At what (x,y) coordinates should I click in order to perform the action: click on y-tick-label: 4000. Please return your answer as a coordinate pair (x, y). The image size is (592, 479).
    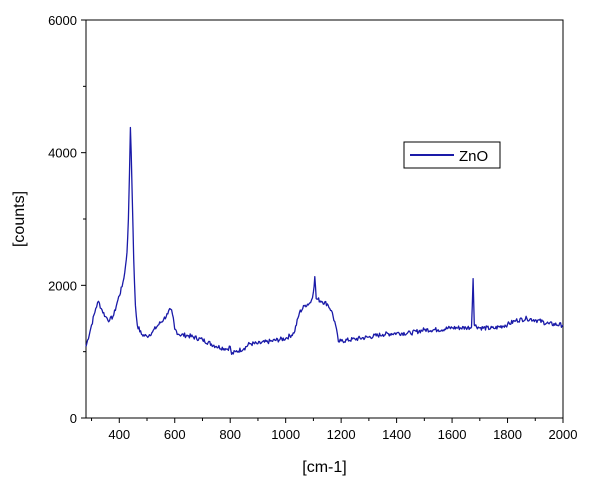
    Looking at the image, I should click on (62, 153).